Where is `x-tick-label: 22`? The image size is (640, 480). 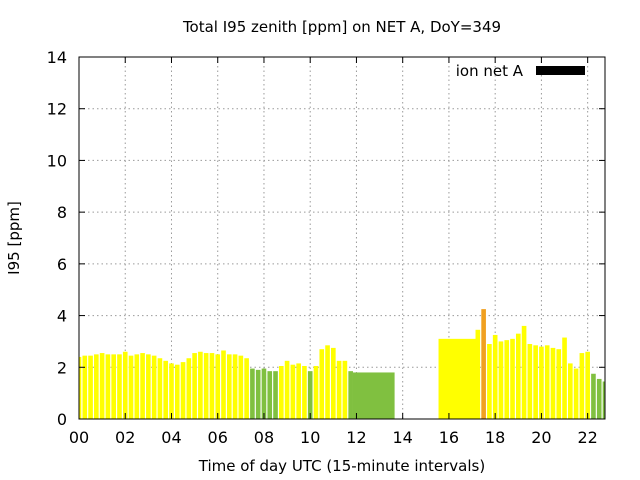 x-tick-label: 22 is located at coordinates (587, 437).